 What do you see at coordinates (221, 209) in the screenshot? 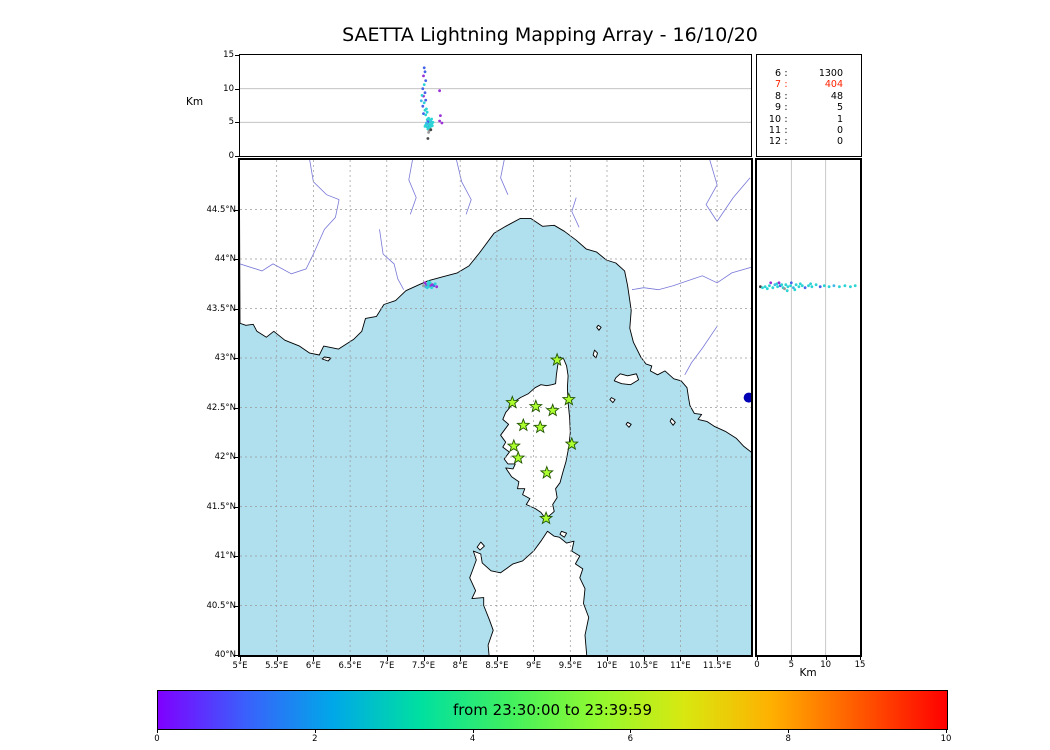
I see `lat-tick-label: 44.5°N` at bounding box center [221, 209].